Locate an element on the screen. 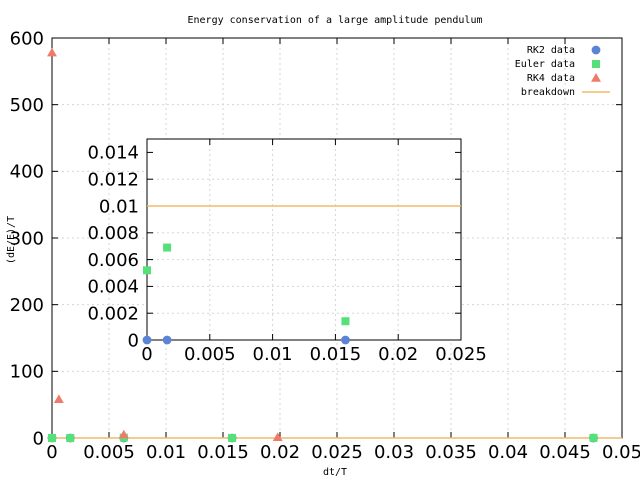 This screenshot has height=480, width=640. inset-y-tick-label: 0 is located at coordinates (133, 340).